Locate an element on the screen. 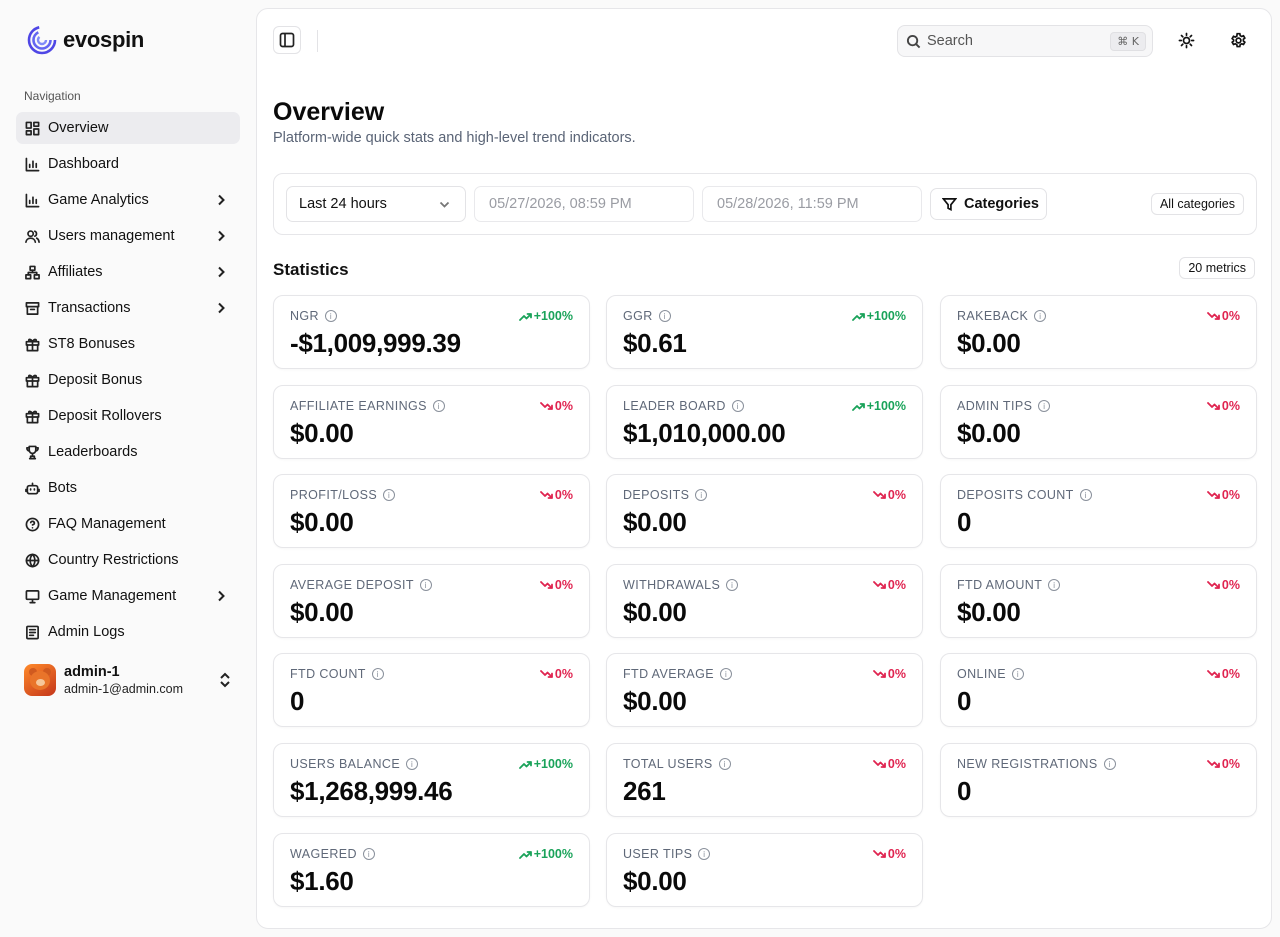  sidebar-item-st8-bonuses: ST8 Bonuses is located at coordinates (128, 344).